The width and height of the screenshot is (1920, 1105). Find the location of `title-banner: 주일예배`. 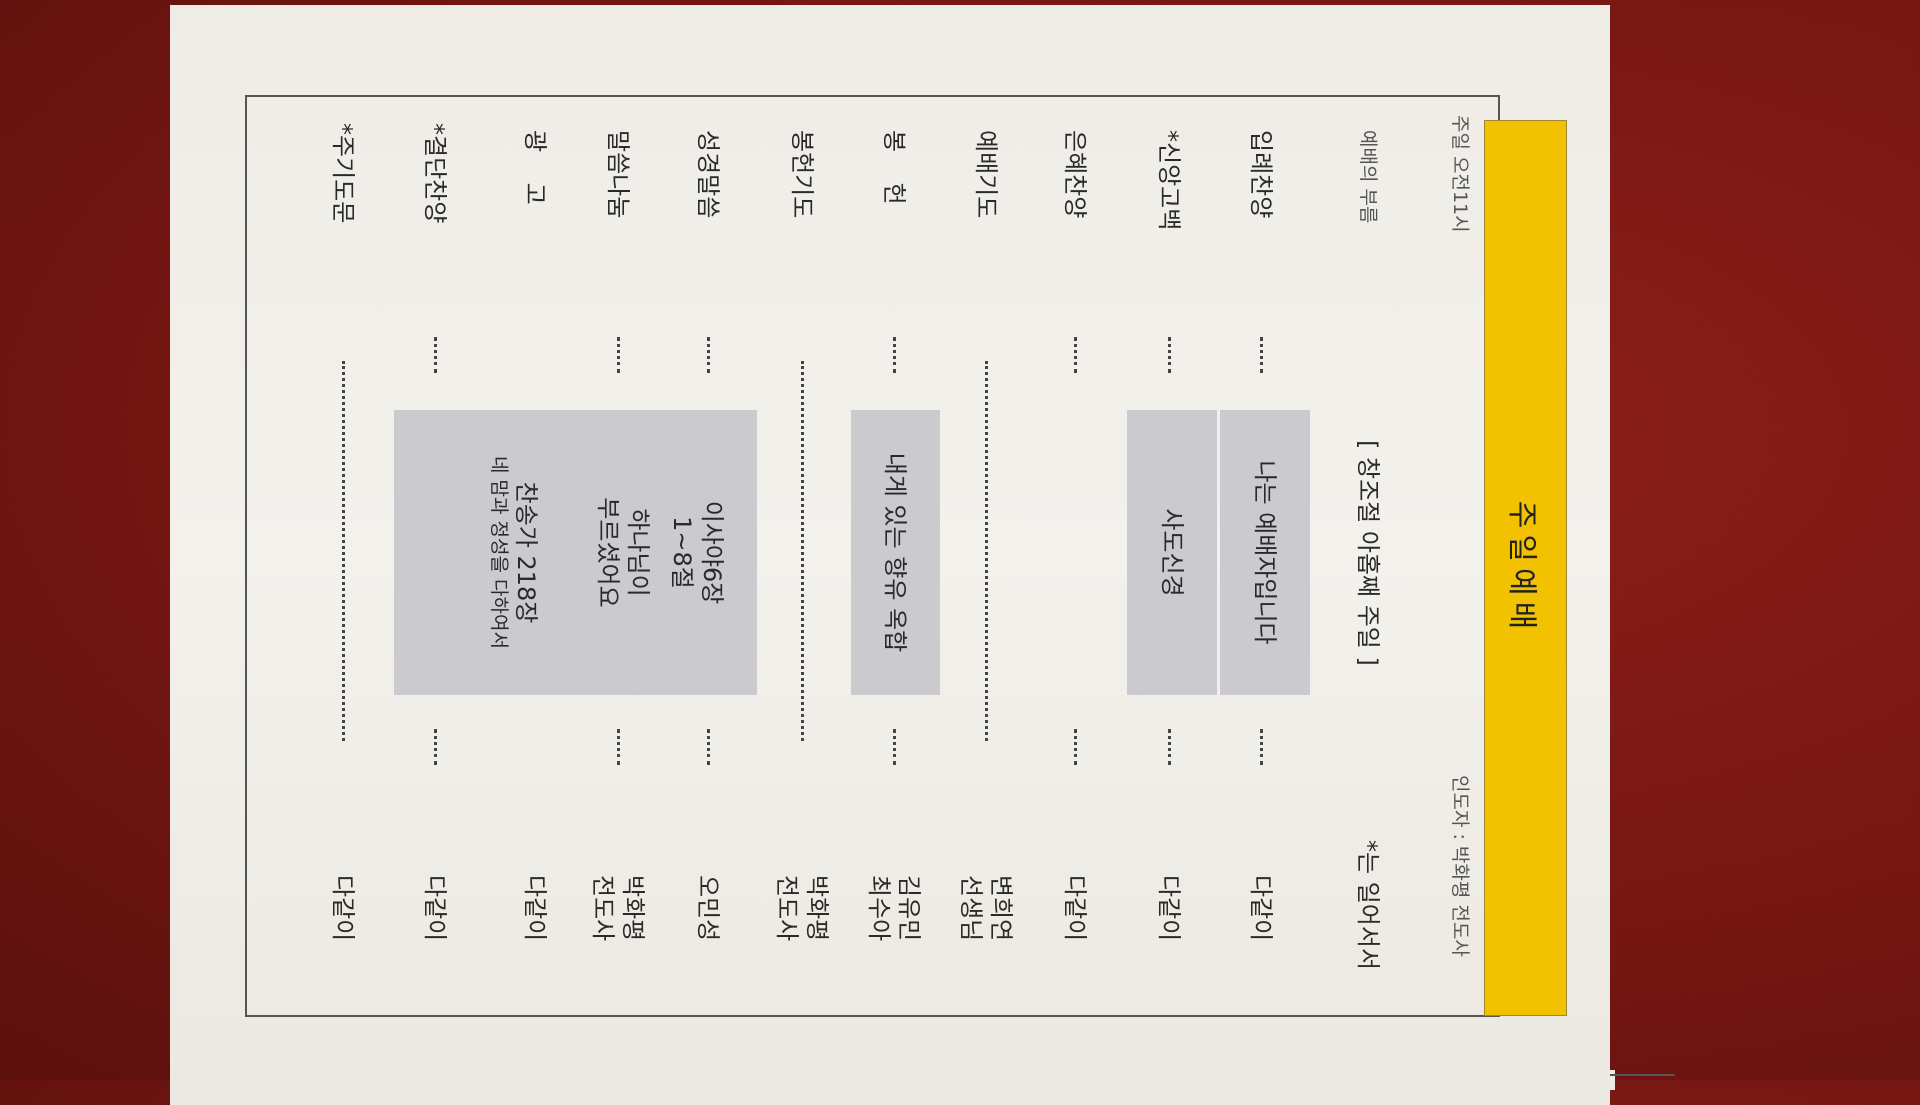

title-banner: 주일예배 is located at coordinates (1525, 568).